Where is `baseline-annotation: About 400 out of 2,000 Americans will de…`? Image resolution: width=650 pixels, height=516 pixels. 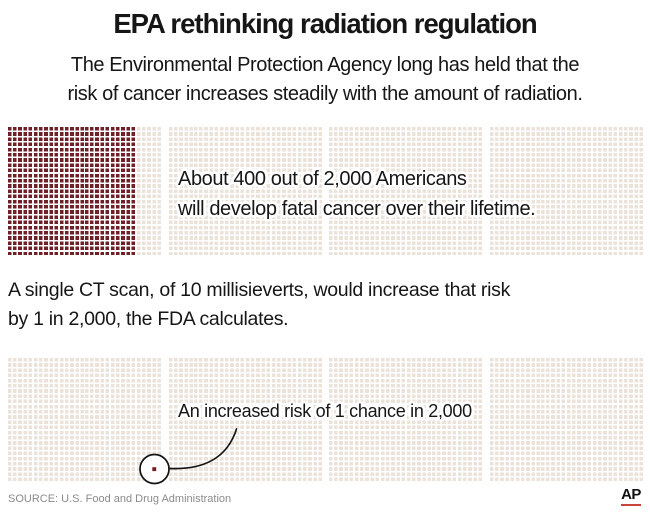 baseline-annotation: About 400 out of 2,000 Americans will de… is located at coordinates (357, 194).